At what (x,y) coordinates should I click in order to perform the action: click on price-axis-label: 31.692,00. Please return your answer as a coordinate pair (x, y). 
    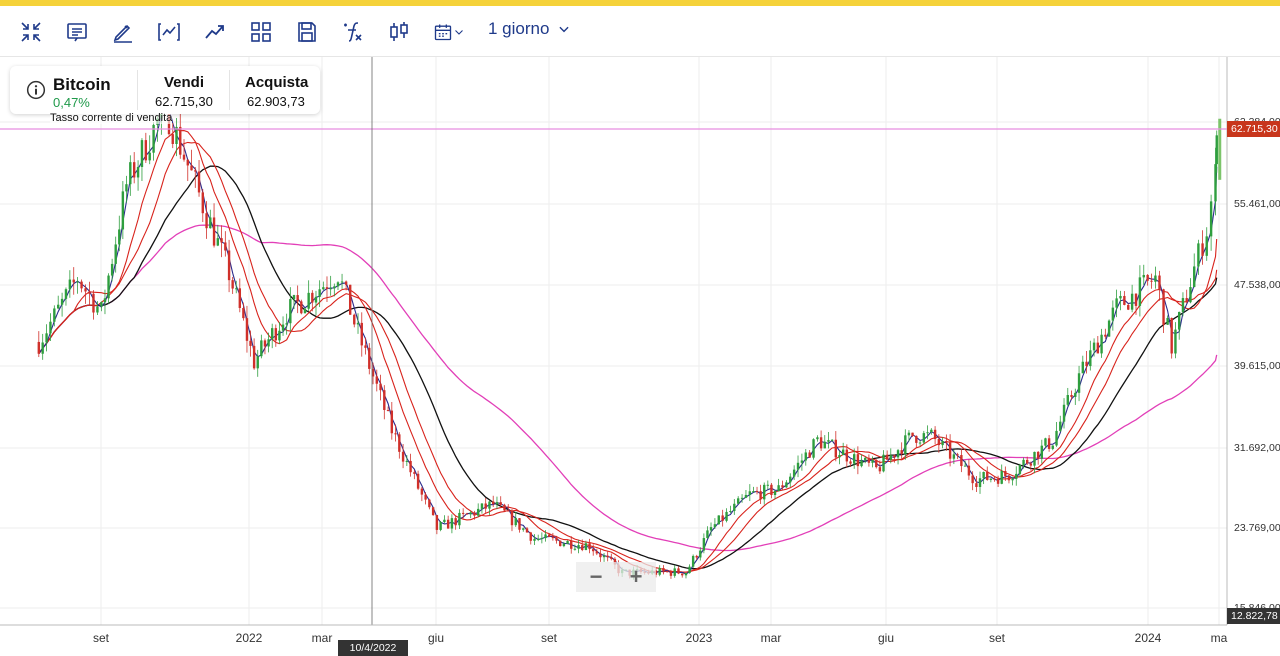
    Looking at the image, I should click on (1257, 448).